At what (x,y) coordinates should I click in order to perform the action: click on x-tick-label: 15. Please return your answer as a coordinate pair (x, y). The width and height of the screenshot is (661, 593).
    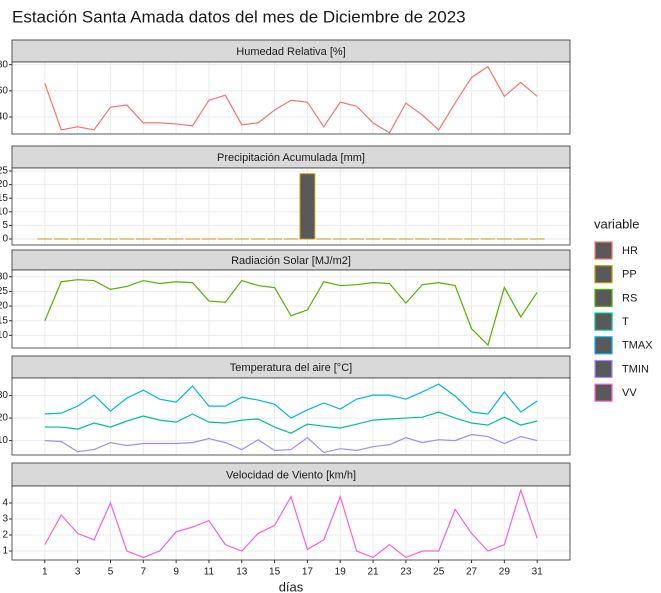
    Looking at the image, I should click on (275, 572).